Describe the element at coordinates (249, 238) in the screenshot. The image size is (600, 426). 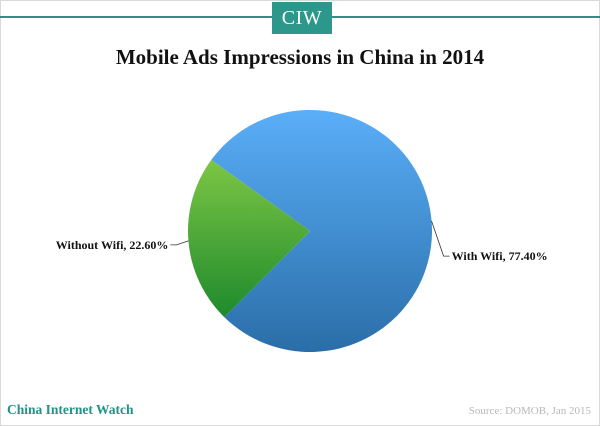
I see `pie-slice-without-wifi` at that location.